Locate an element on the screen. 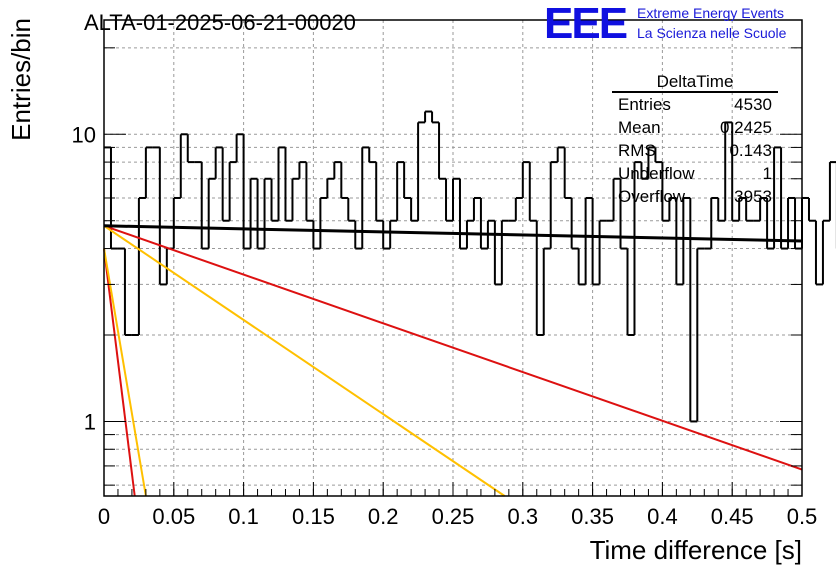 The width and height of the screenshot is (836, 572). stats-value: 0.2425 is located at coordinates (746, 127).